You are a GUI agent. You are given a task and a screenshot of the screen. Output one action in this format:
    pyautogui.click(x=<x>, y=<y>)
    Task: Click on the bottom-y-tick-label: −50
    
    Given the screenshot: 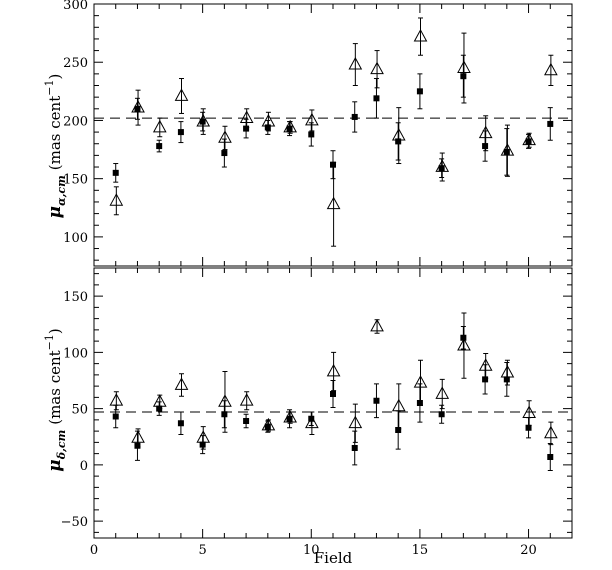 What is the action you would take?
    pyautogui.click(x=74, y=522)
    